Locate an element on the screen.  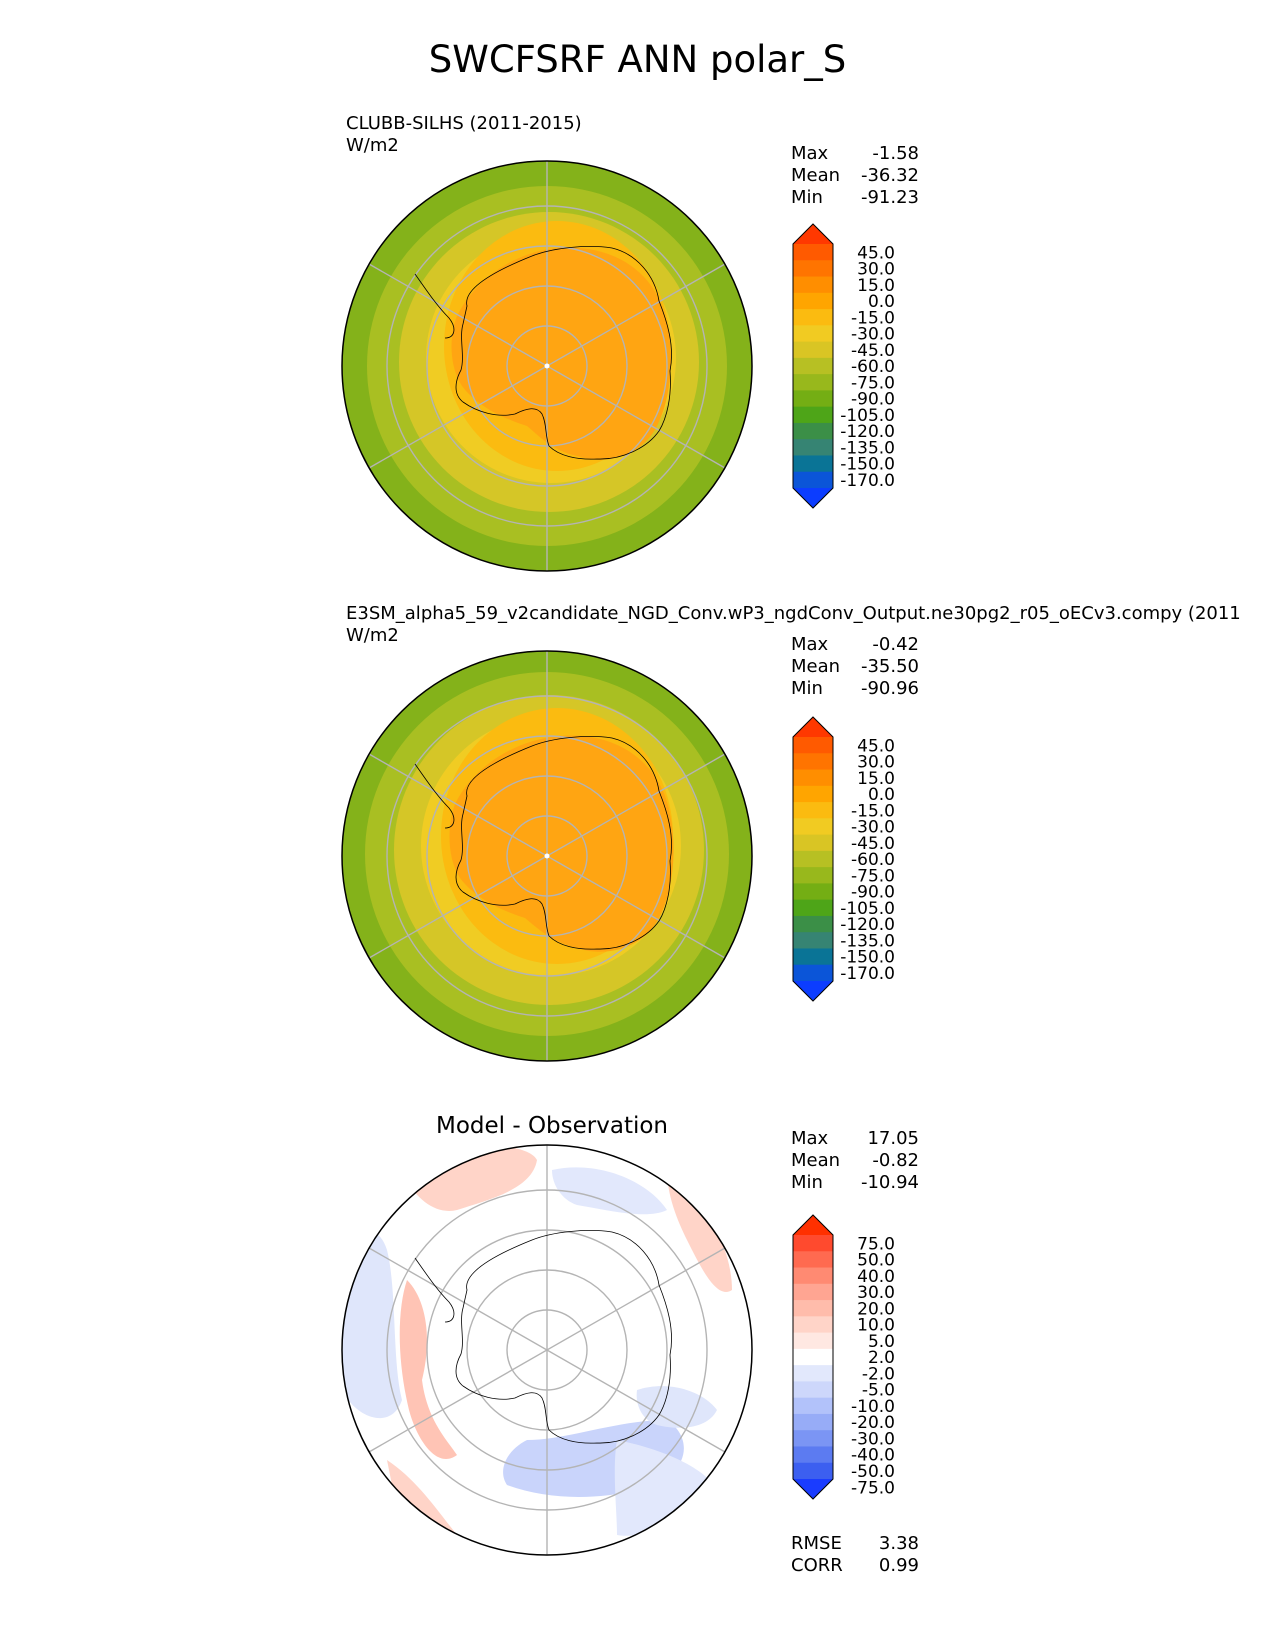
colorbar-tick-label: -5.0 is located at coordinates (878, 1391).